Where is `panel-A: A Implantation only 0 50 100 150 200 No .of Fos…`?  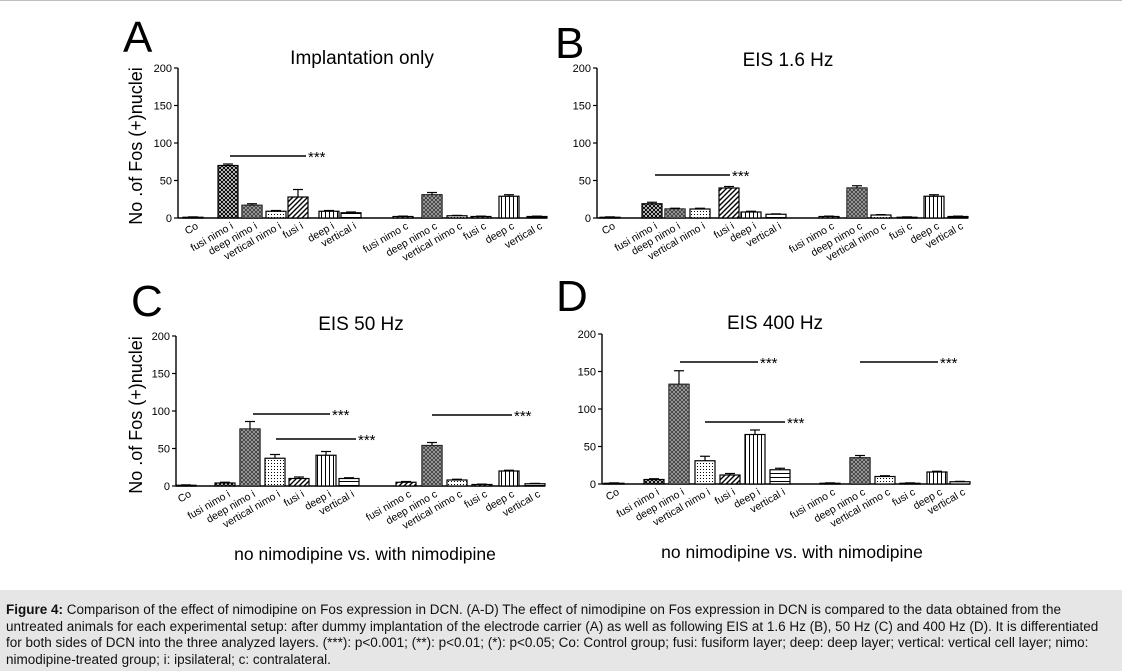
panel-A: A Implantation only 0 50 100 150 200 No .of Fos… is located at coordinates (335, 138).